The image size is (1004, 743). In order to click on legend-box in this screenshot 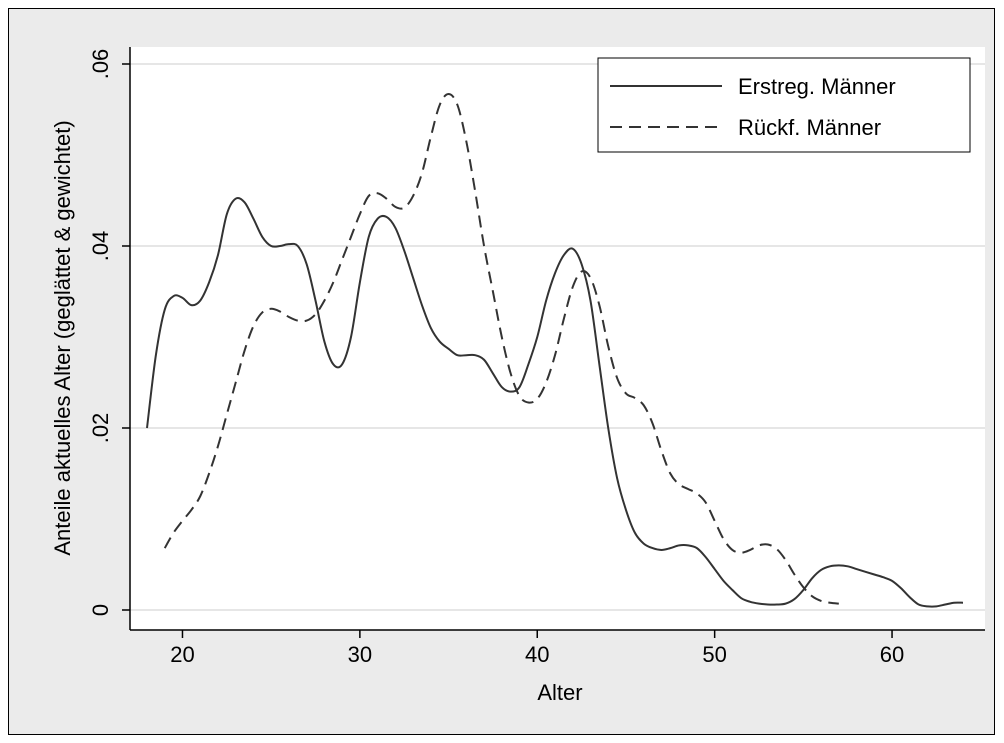, I will do `click(784, 105)`.